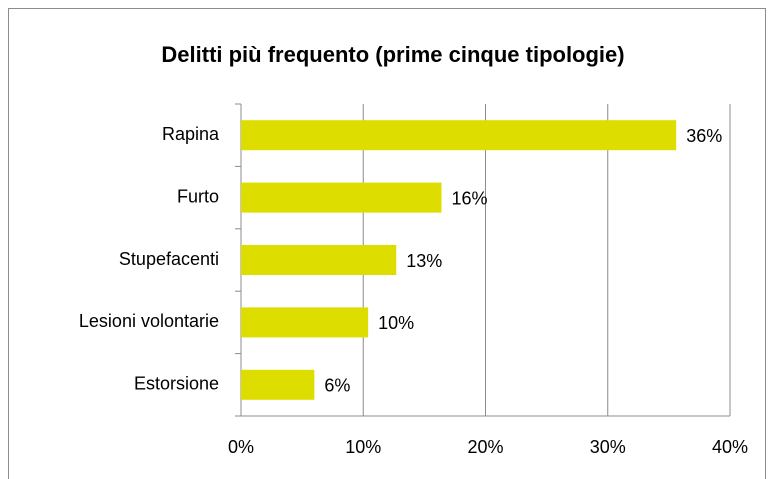 This screenshot has height=479, width=774. Describe the element at coordinates (485, 447) in the screenshot. I see `x-tick-label: 20%` at that location.